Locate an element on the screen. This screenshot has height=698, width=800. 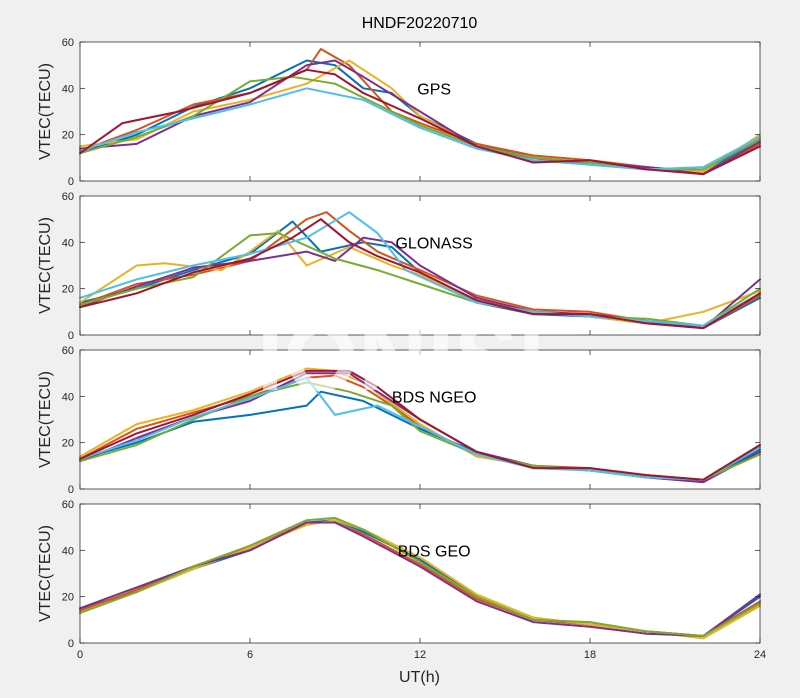
panel-label: BDS GEO is located at coordinates (434, 551).